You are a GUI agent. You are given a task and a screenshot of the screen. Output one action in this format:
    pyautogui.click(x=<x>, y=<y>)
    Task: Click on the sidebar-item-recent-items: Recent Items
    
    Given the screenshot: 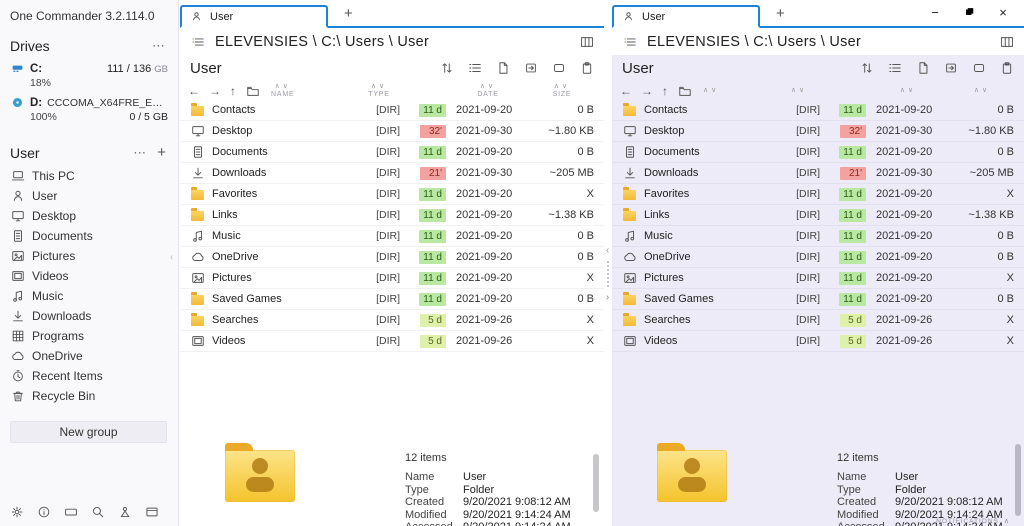 What is the action you would take?
    pyautogui.click(x=89, y=376)
    